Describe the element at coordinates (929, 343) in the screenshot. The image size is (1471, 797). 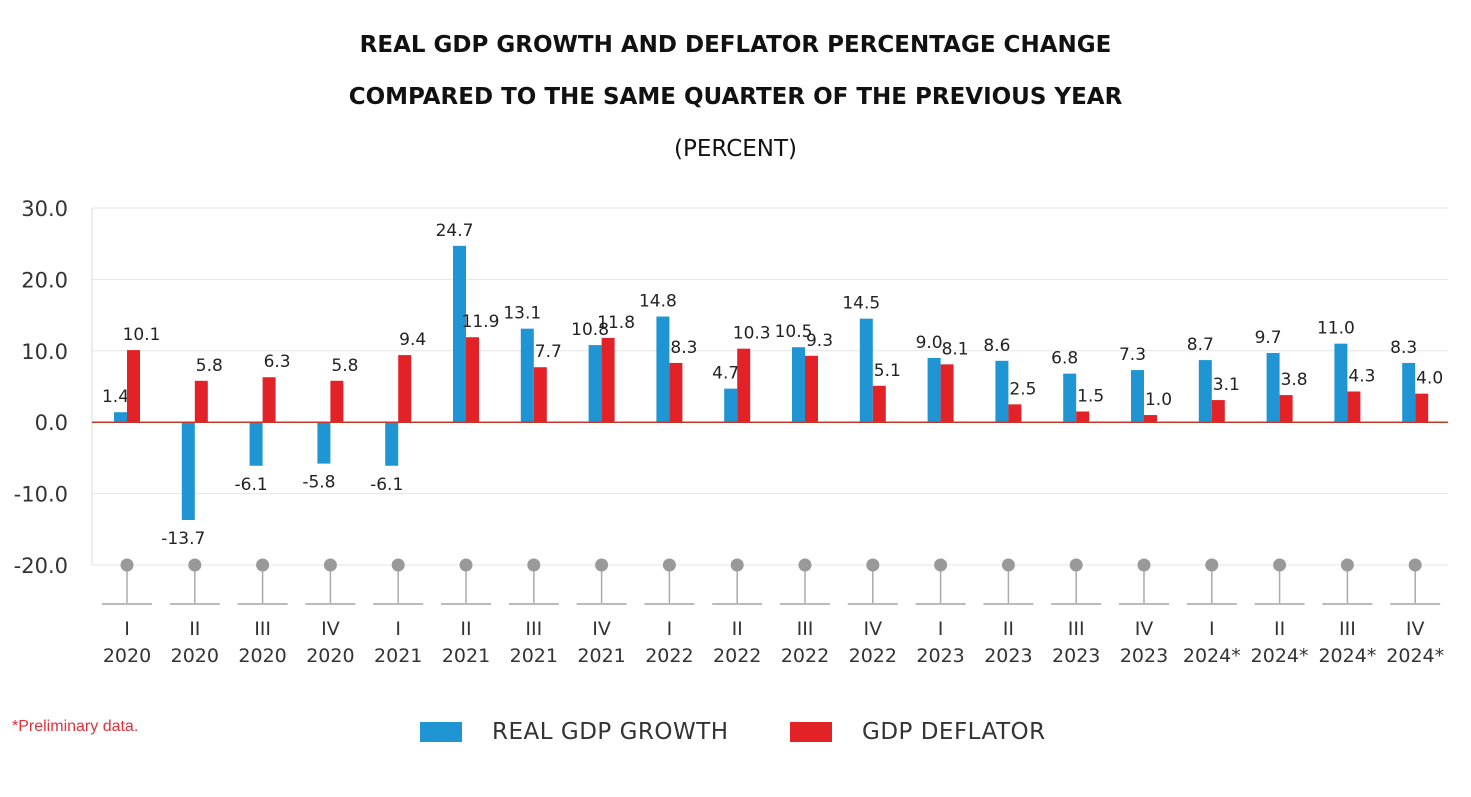
I see `data-label-gdp: 9.0` at that location.